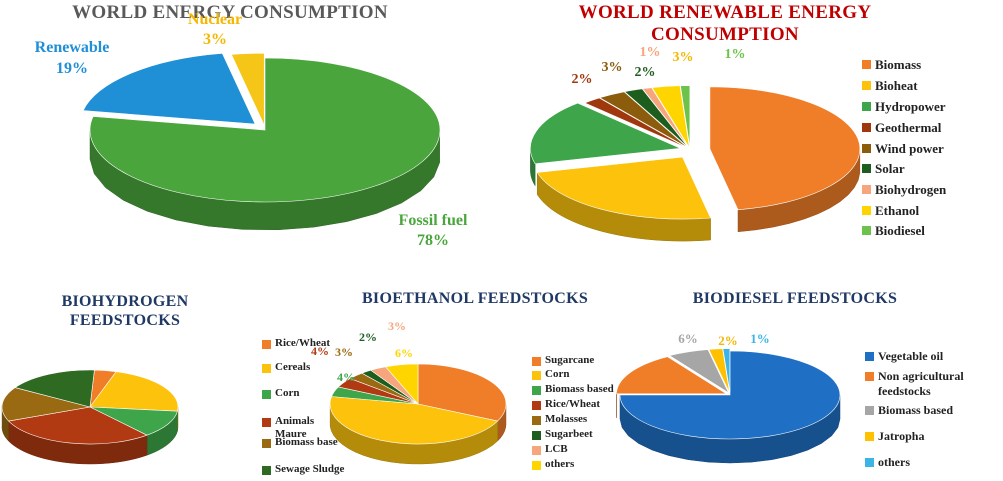 The height and width of the screenshot is (481, 1003). I want to click on pie-slice-cereals, so click(134, 391).